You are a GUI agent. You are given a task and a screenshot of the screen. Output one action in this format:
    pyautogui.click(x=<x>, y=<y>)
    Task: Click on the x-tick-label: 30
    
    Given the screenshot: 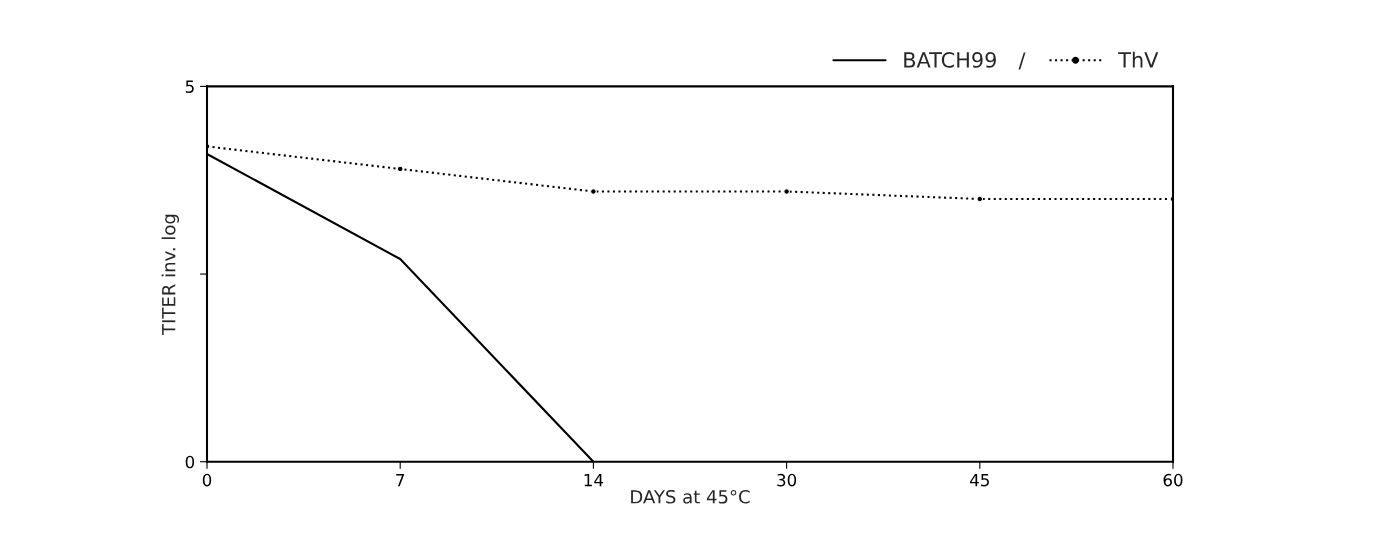 What is the action you would take?
    pyautogui.click(x=787, y=480)
    